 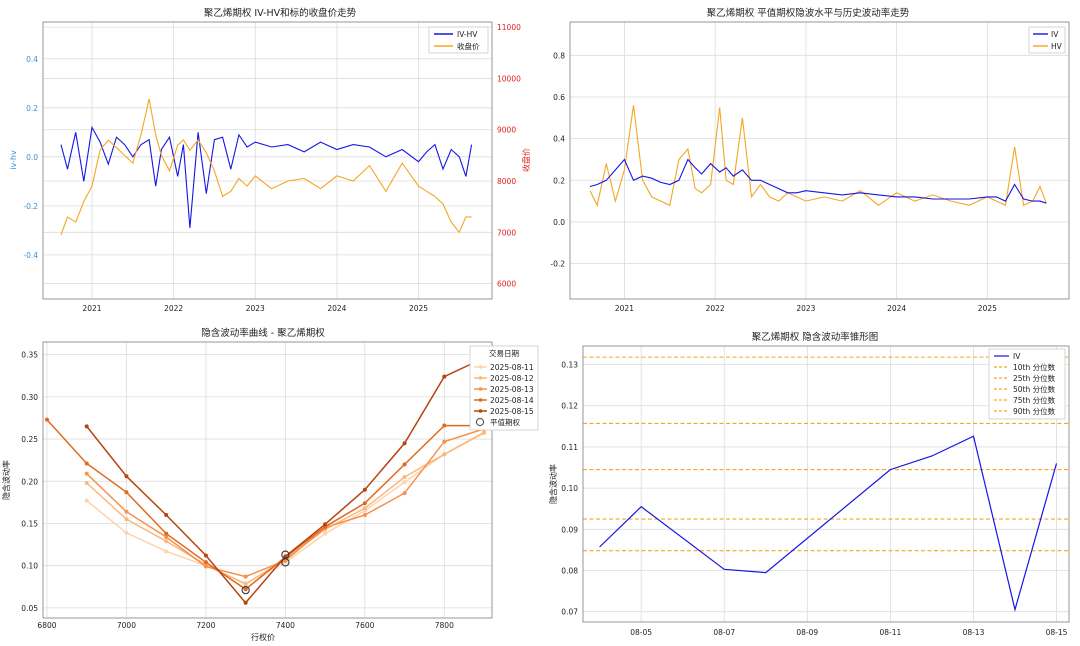 What do you see at coordinates (569, 571) in the screenshot?
I see `y-tick-label: 0.08` at bounding box center [569, 571].